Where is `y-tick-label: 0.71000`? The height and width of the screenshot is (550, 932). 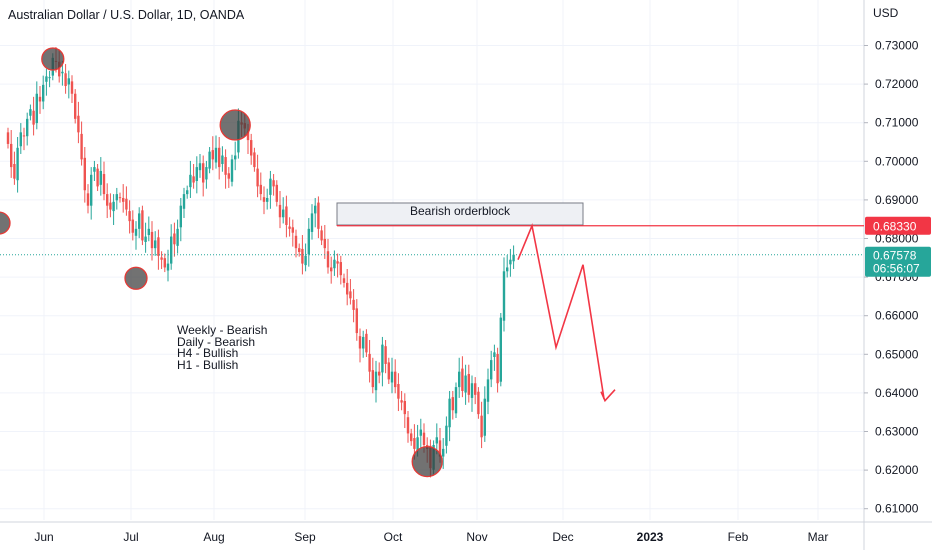 y-tick-label: 0.71000 is located at coordinates (897, 123).